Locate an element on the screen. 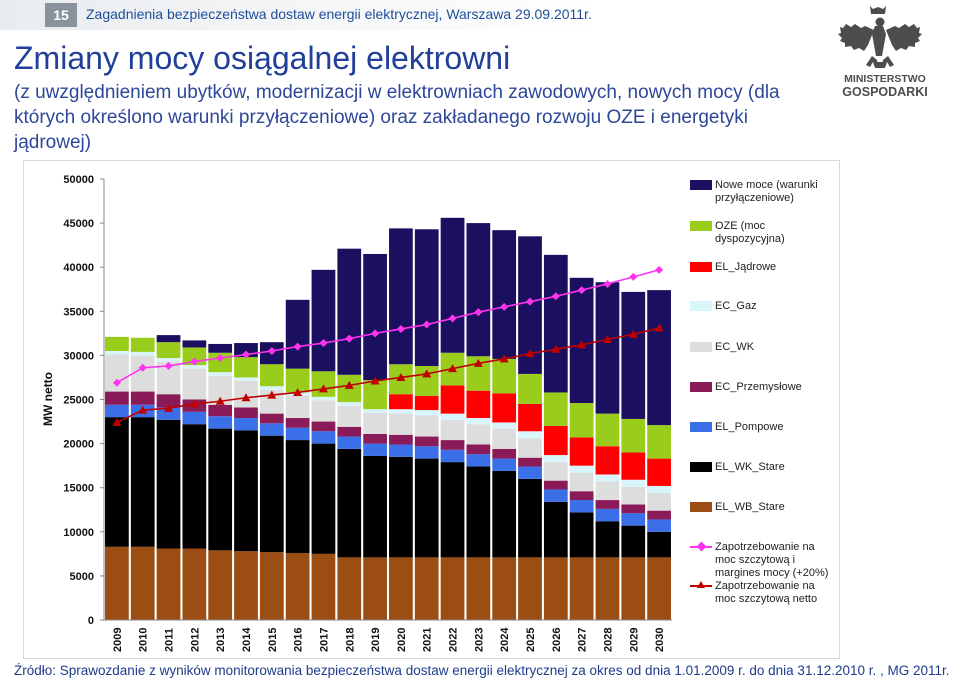 The width and height of the screenshot is (960, 686). x-tick-label: 2010 is located at coordinates (144, 640).